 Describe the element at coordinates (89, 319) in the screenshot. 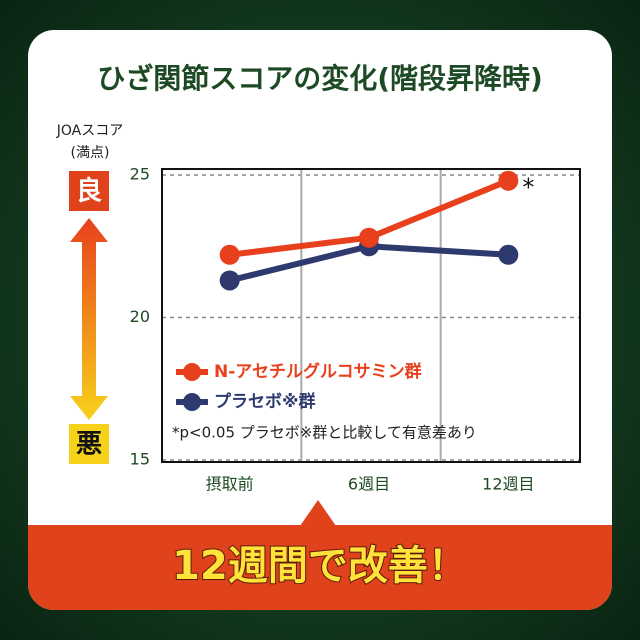

I see `scale-arrow` at that location.